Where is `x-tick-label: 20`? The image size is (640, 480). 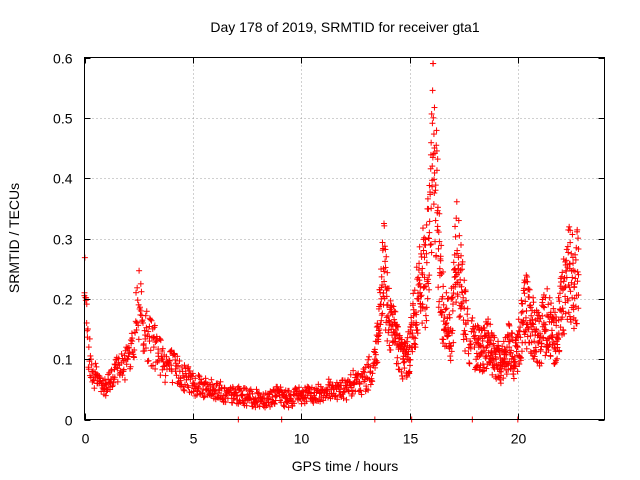 x-tick-label: 20 is located at coordinates (519, 439).